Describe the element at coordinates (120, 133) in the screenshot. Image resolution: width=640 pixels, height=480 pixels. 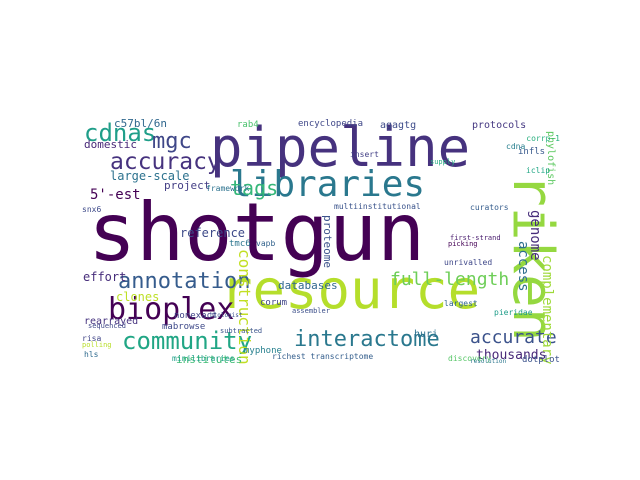
I see `cloud-word: cdnas` at that location.